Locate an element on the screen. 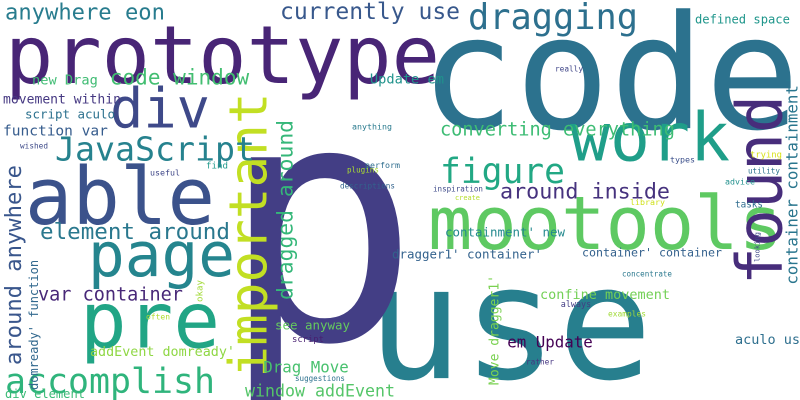  word-container-container: container' container is located at coordinates (652, 252).